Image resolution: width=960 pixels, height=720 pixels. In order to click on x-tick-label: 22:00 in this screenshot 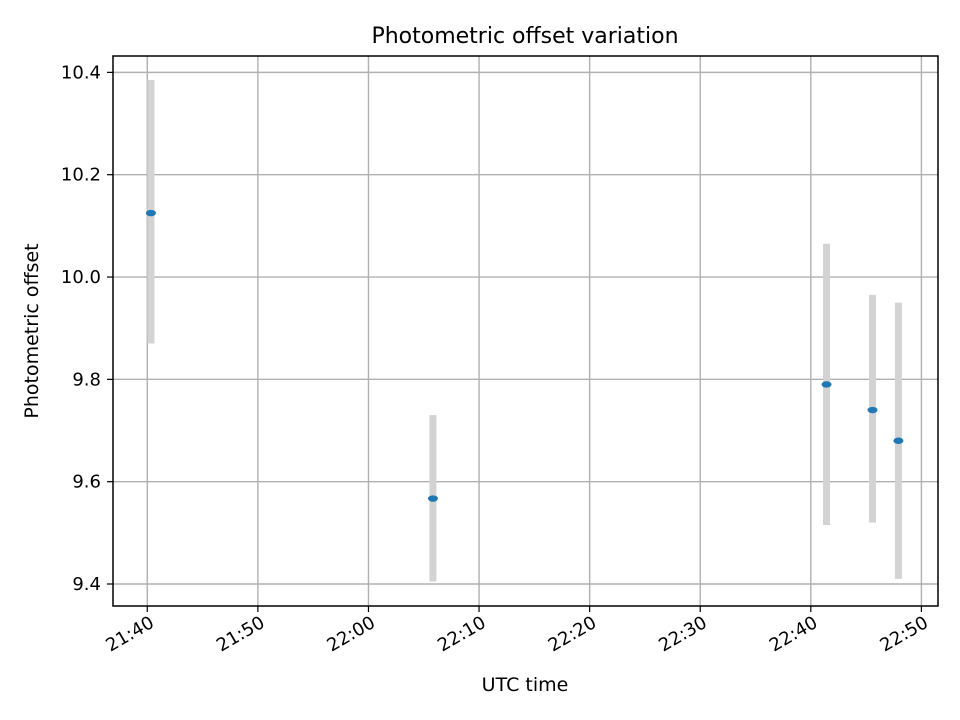, I will do `click(351, 634)`.